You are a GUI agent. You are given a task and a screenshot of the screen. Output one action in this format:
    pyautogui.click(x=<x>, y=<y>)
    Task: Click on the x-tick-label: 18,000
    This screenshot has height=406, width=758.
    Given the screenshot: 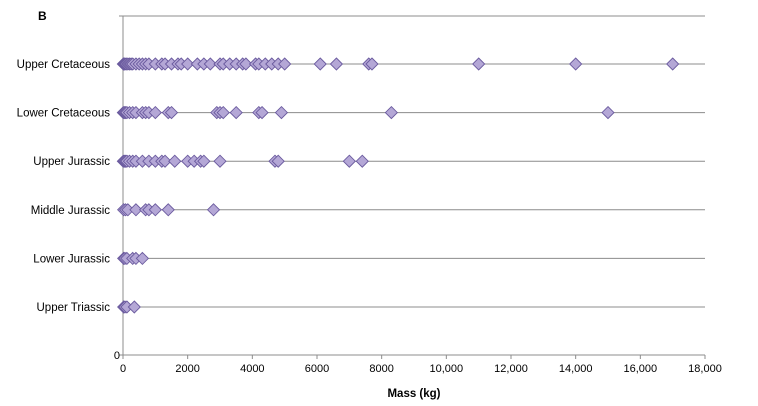 What is the action you would take?
    pyautogui.click(x=705, y=369)
    